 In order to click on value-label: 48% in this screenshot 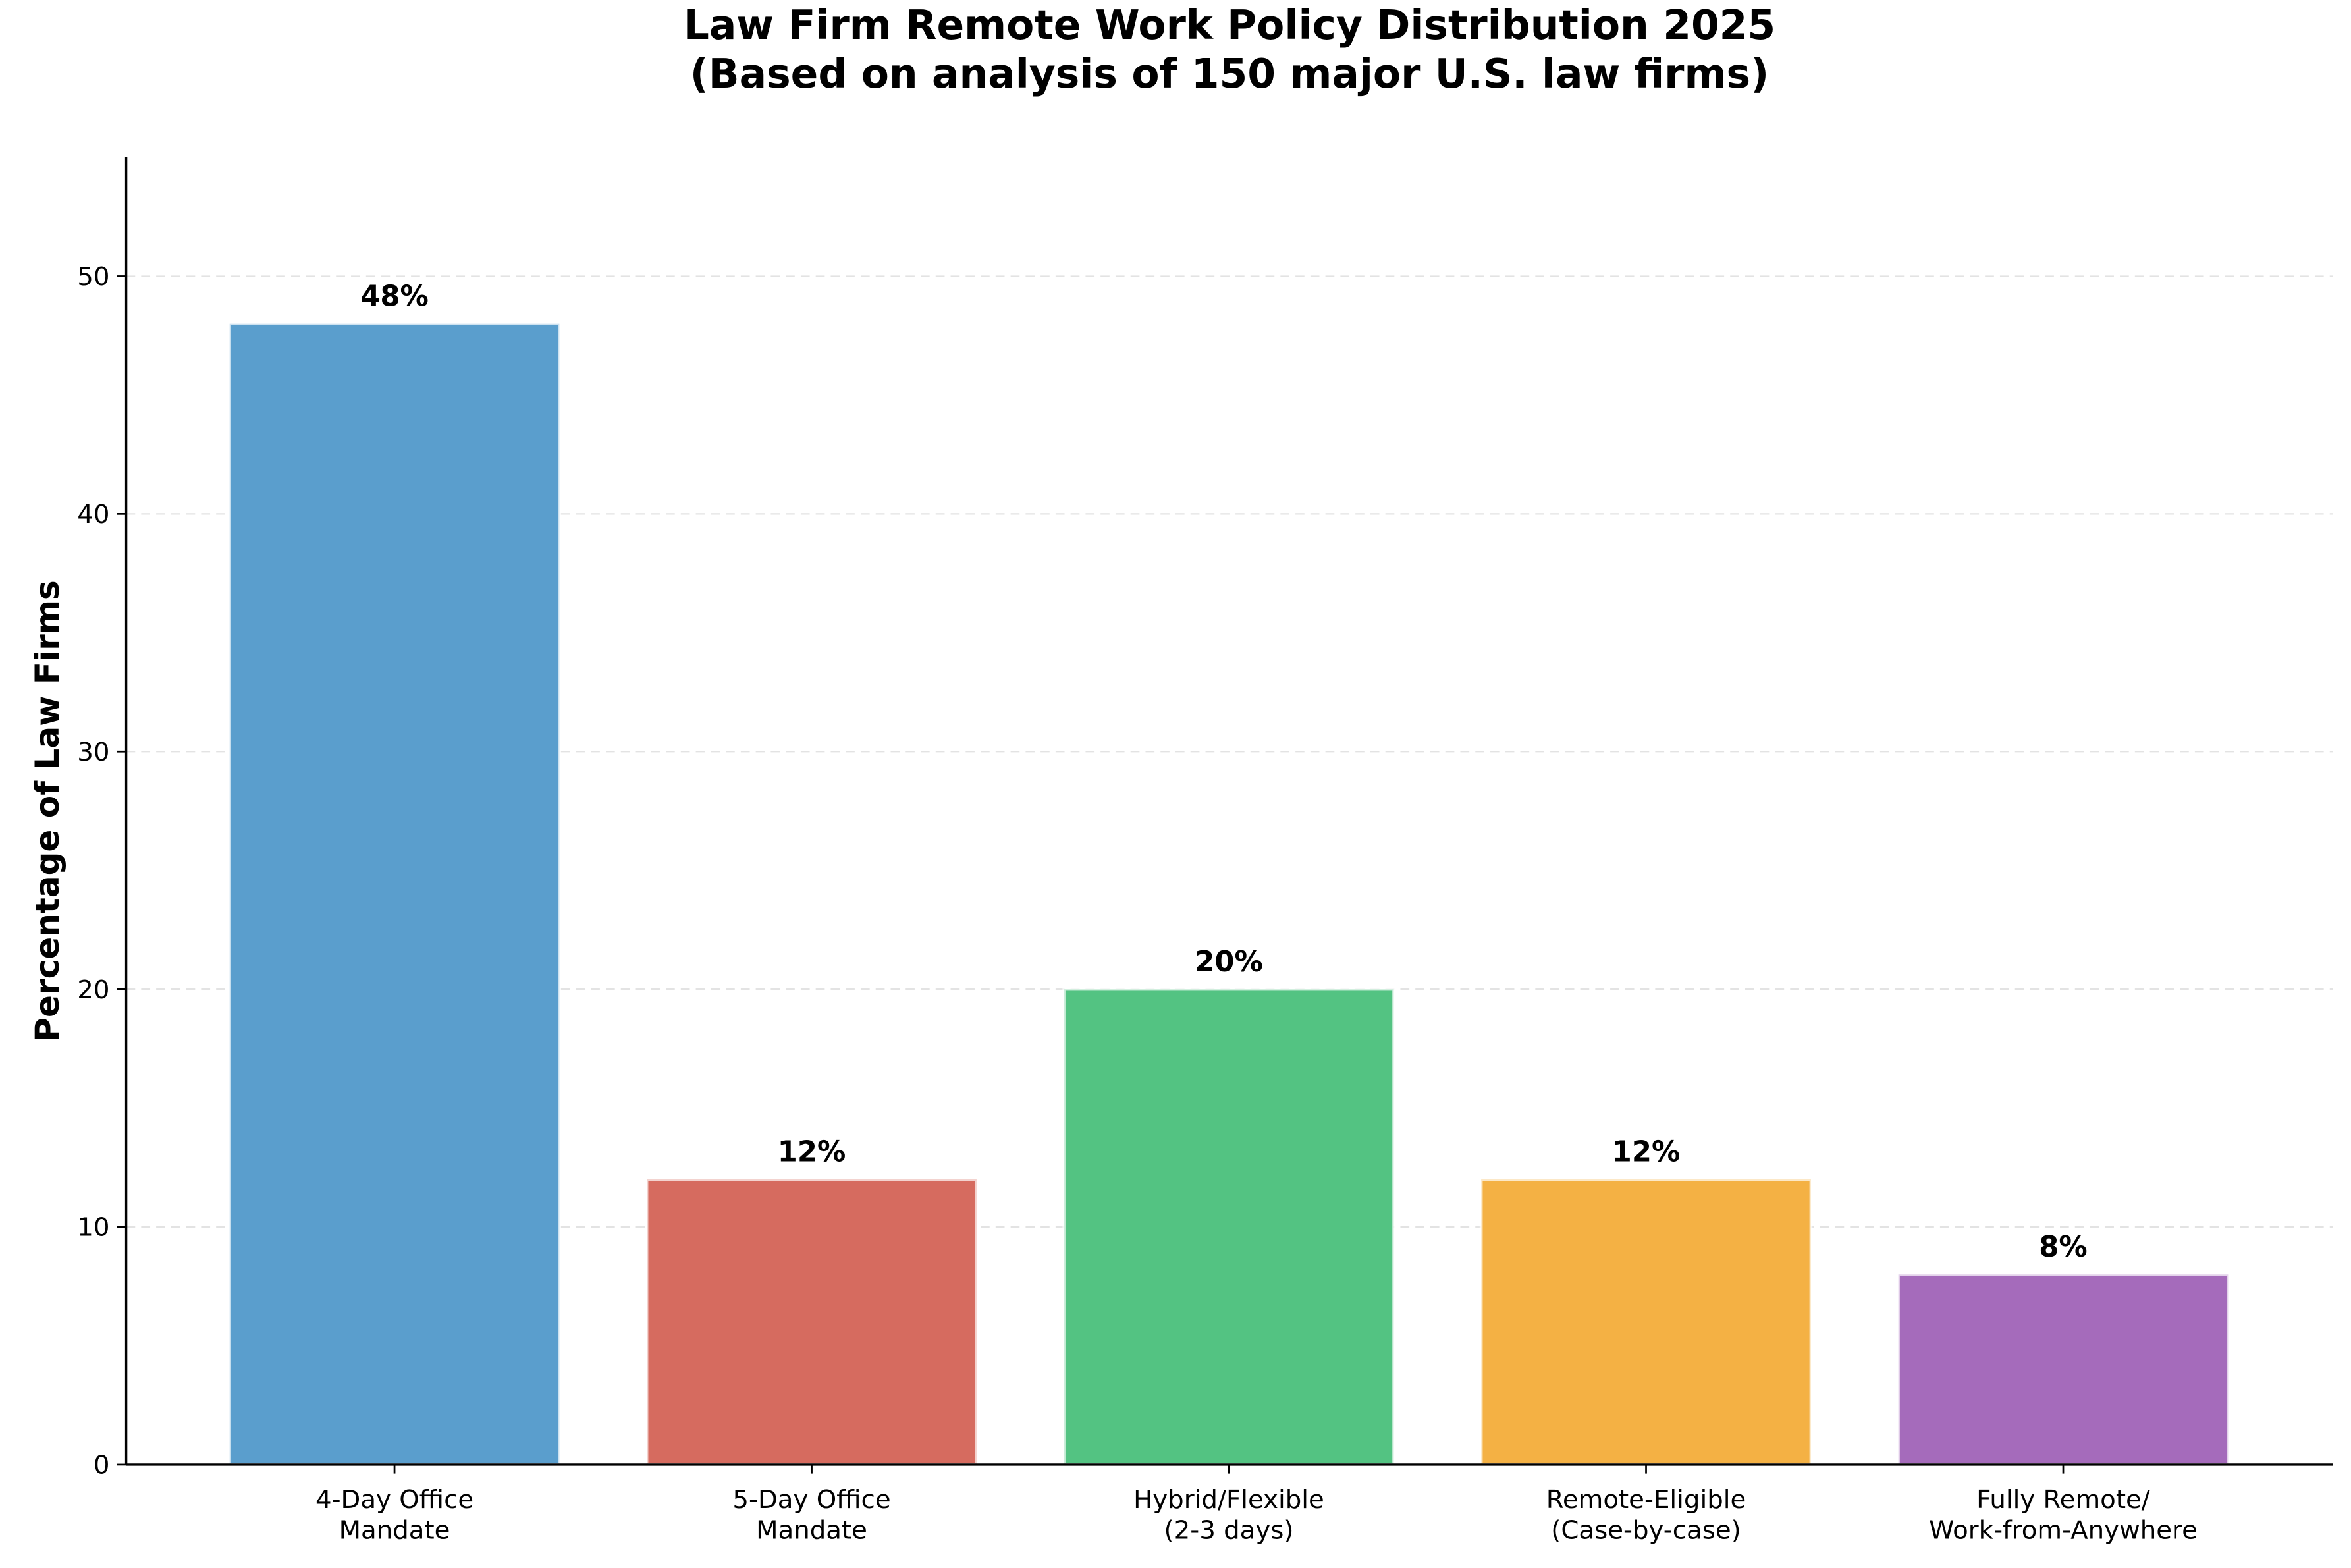, I will do `click(394, 296)`.